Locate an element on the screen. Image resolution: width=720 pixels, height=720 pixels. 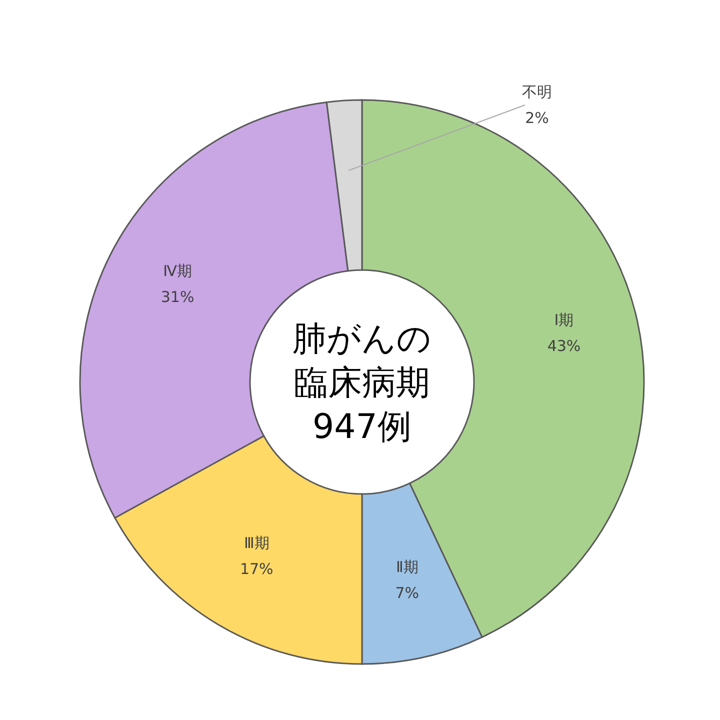
data-label: 2% is located at coordinates (537, 118).